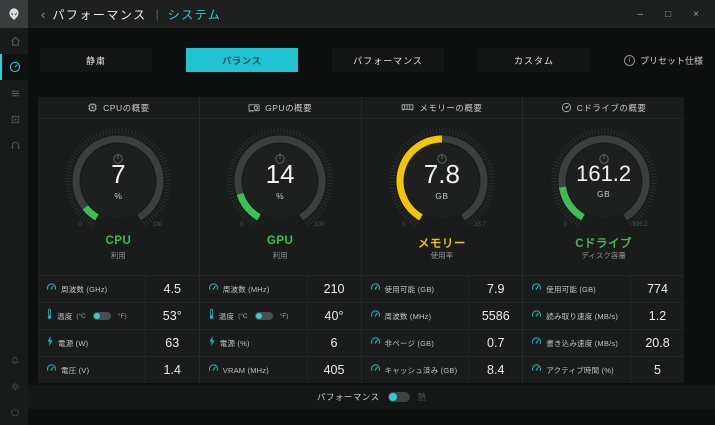  Describe the element at coordinates (92, 107) in the screenshot. I see `cpu-icon` at that location.